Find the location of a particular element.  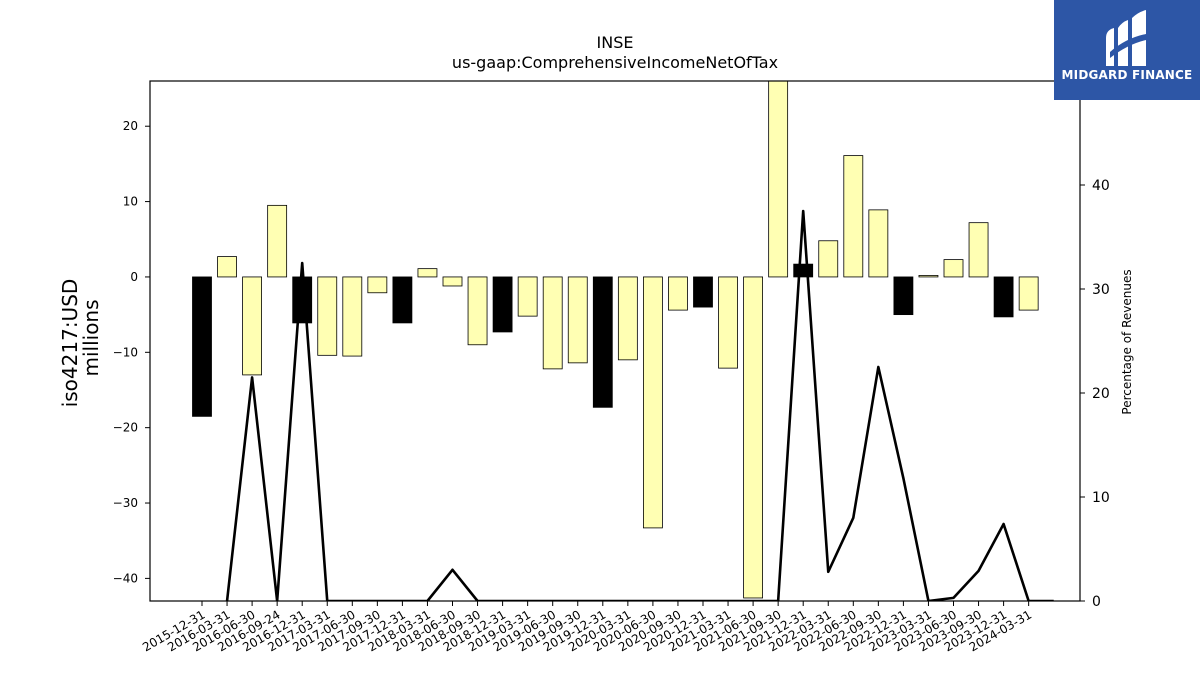

y2-tick-label: 20 is located at coordinates (1101, 394).